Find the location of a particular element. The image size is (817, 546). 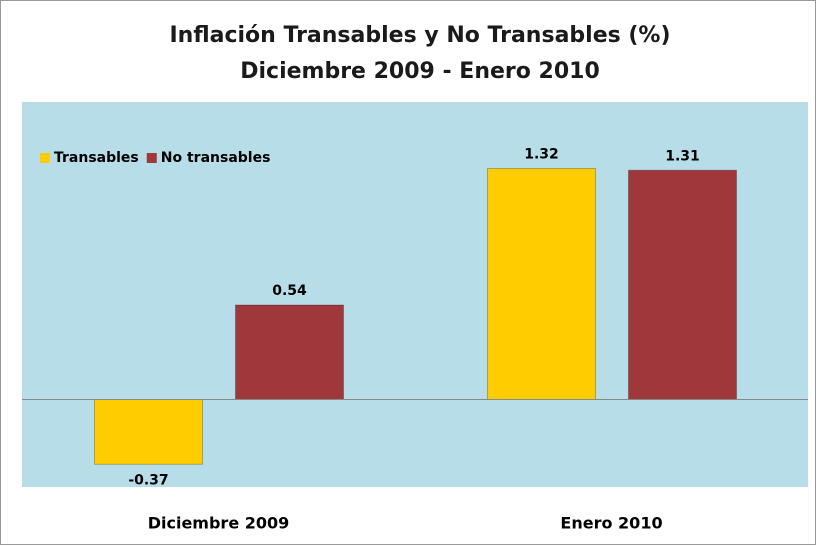

data-label: 1.32 is located at coordinates (541, 155).